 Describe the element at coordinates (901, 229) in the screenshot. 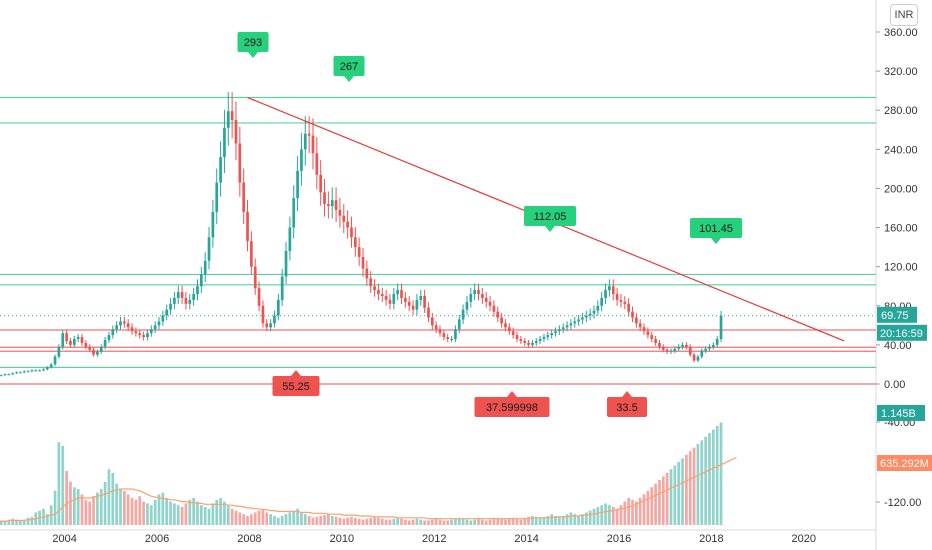

I see `price-tick-label: 160.00` at that location.